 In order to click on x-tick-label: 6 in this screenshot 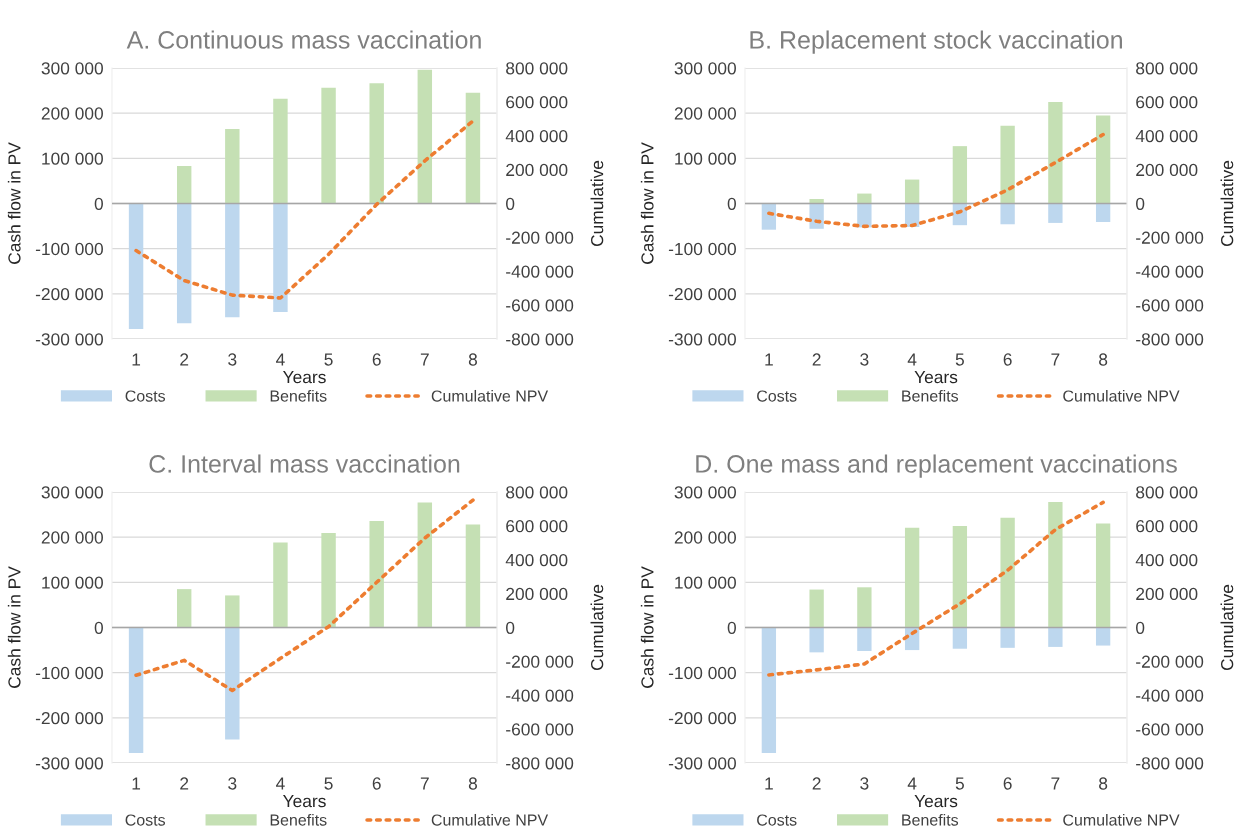, I will do `click(376, 359)`.